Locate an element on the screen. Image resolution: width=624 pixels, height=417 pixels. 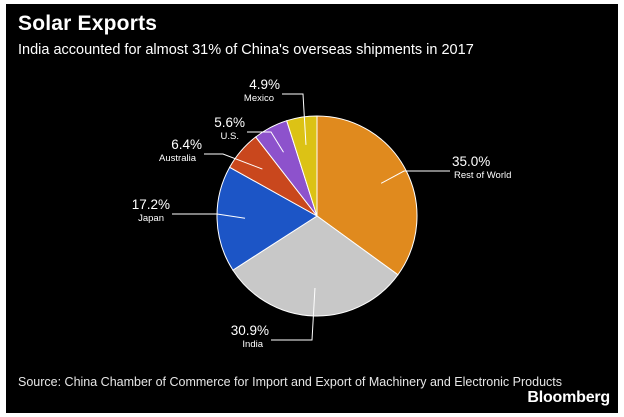
pie-slice-japan is located at coordinates (267, 218).